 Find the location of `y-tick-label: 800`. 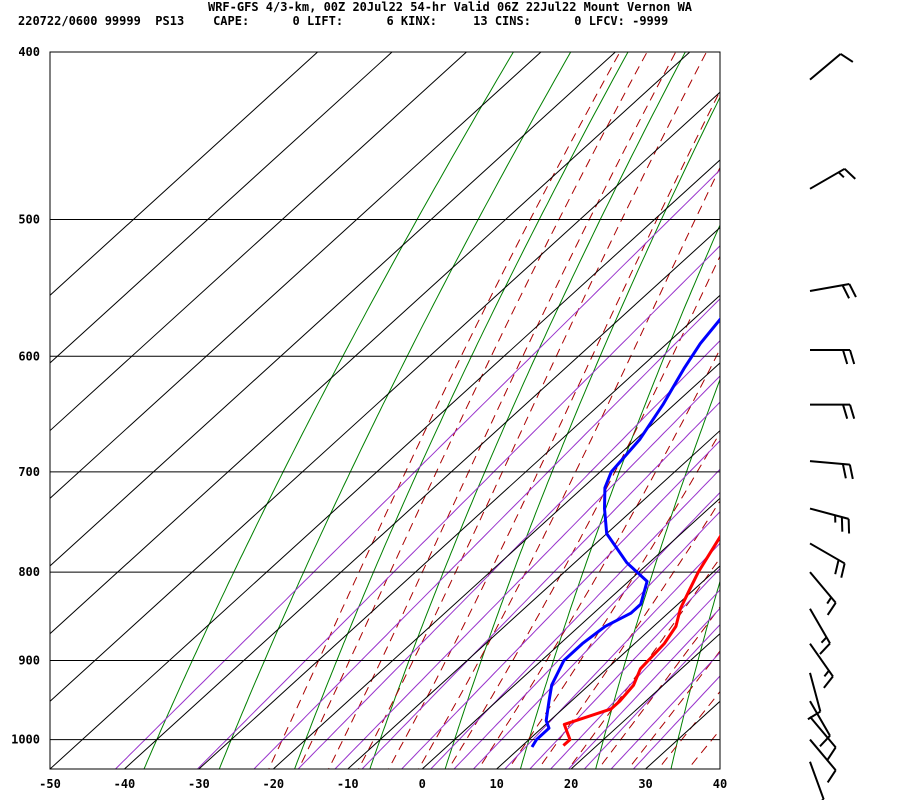

y-tick-label: 800 is located at coordinates (29, 572).